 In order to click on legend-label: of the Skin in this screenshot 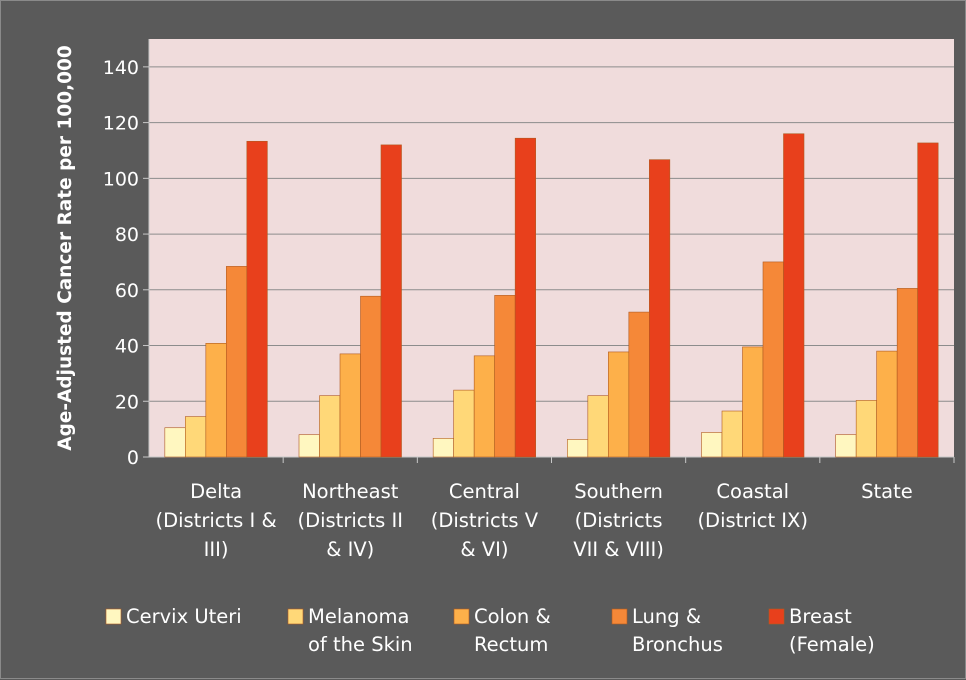, I will do `click(360, 644)`.